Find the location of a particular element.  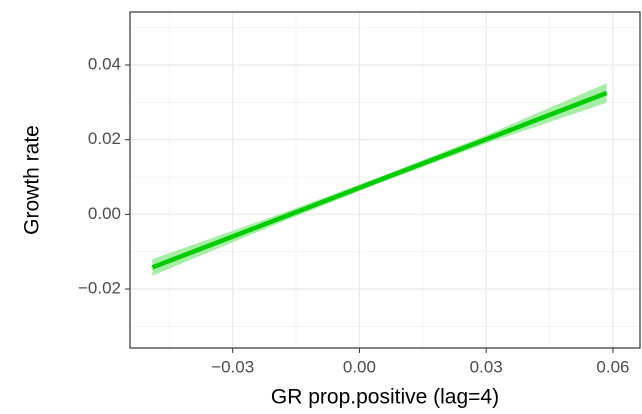

y-axis-title: Growth rate is located at coordinates (32, 180).